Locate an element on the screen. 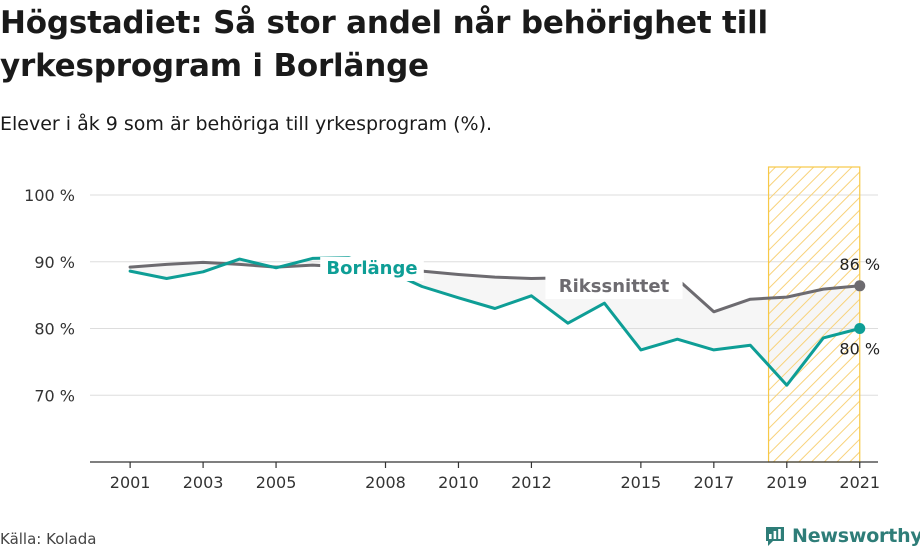  y-axis-labels: 70 % 80 % 90 % 100 % is located at coordinates (49, 295).